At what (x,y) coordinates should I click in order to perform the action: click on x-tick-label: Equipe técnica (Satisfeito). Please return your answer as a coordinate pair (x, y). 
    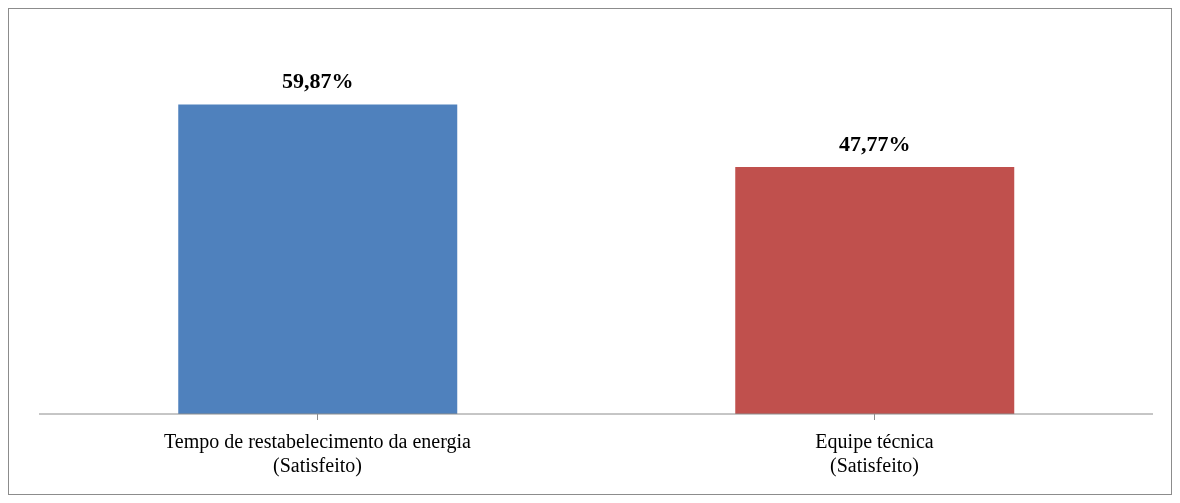
    Looking at the image, I should click on (874, 453).